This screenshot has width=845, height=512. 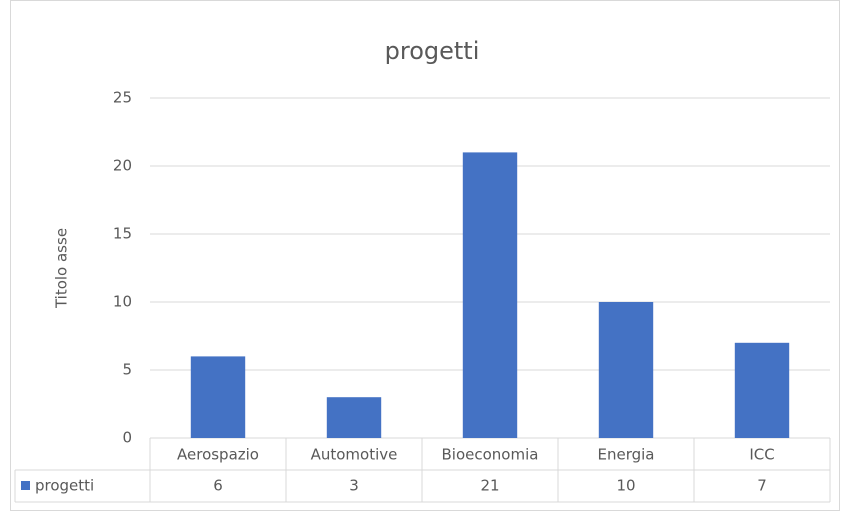 What do you see at coordinates (25, 485) in the screenshot?
I see `legend-key` at bounding box center [25, 485].